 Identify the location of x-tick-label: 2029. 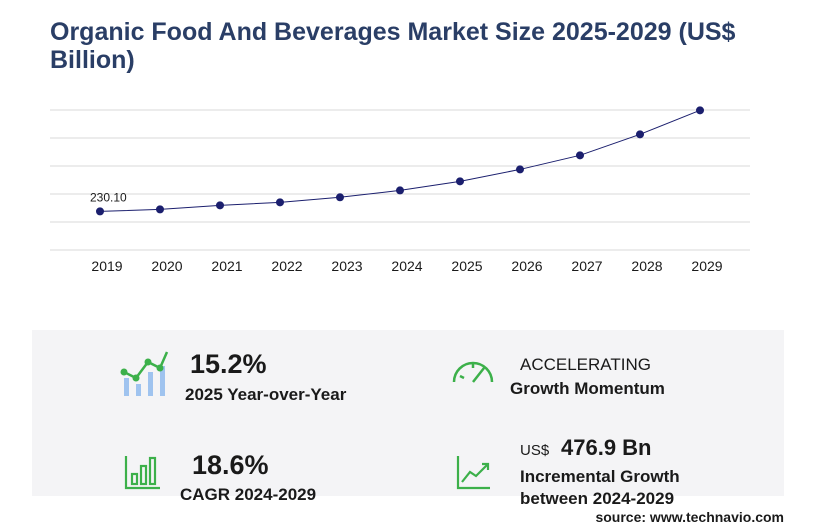
(706, 266).